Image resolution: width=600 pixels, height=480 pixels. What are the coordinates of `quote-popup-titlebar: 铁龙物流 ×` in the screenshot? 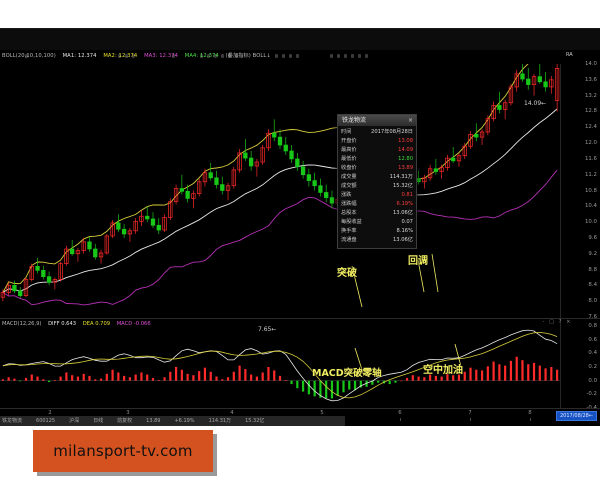 It's located at (377, 120).